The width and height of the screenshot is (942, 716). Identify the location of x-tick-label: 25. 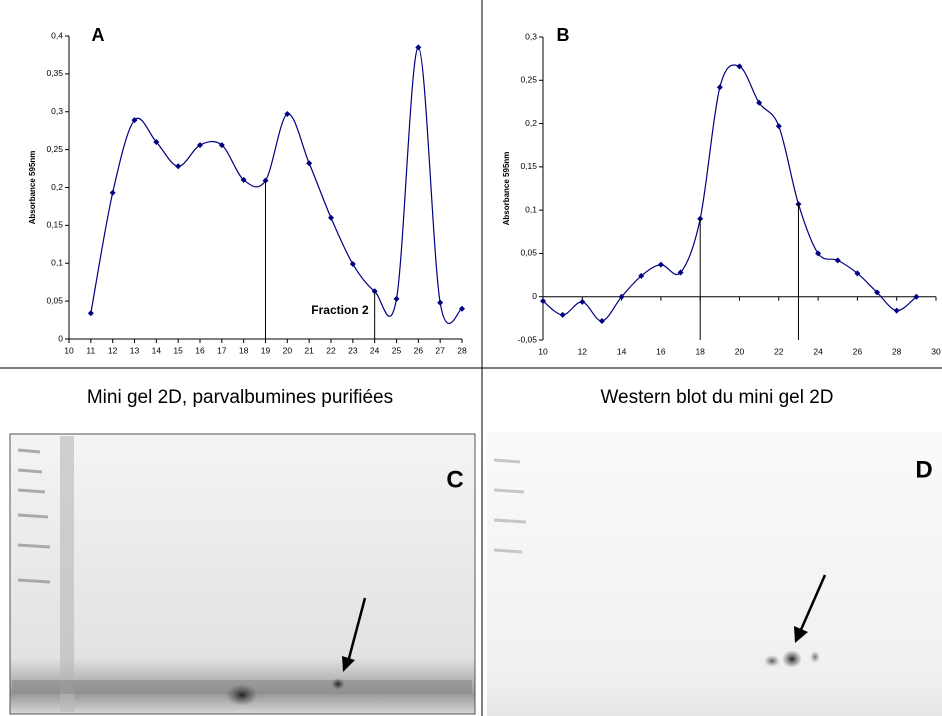
(397, 350).